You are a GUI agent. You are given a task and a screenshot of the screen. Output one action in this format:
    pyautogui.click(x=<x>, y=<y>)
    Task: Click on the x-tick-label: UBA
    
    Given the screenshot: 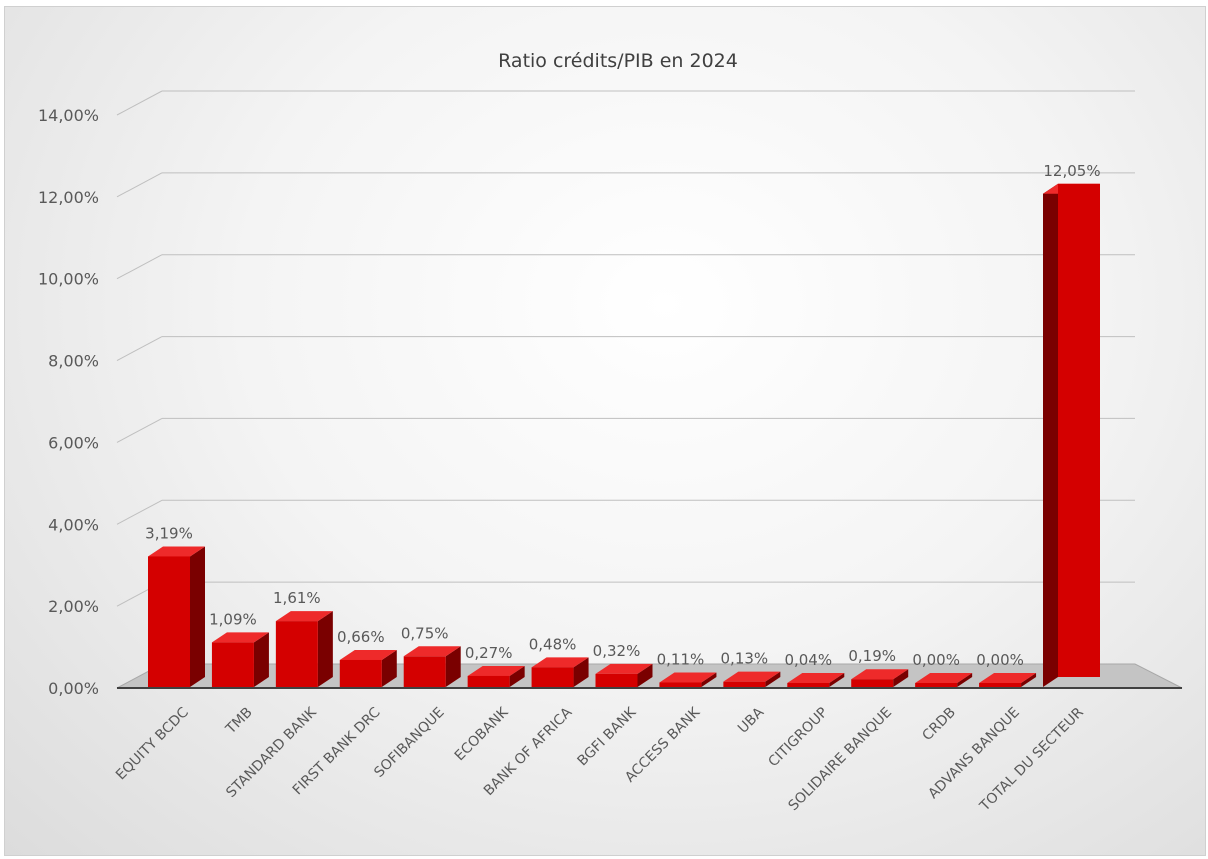 What is the action you would take?
    pyautogui.click(x=751, y=720)
    